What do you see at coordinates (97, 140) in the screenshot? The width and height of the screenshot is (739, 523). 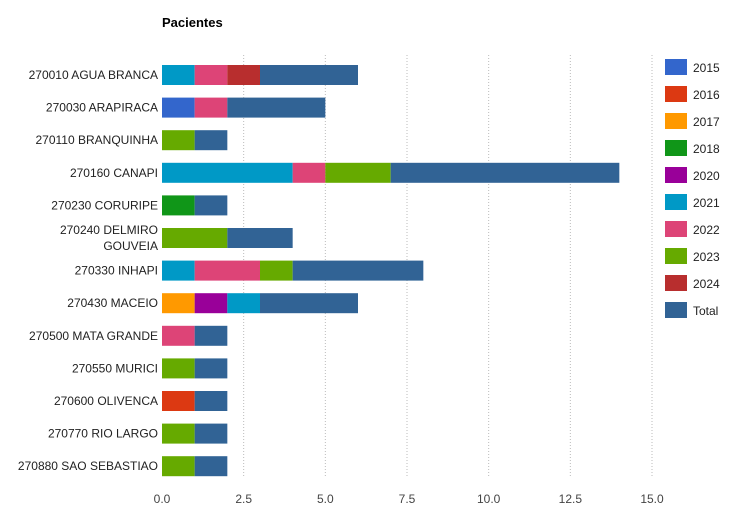 I see `category-label: 270110 BRANQUINHA` at bounding box center [97, 140].